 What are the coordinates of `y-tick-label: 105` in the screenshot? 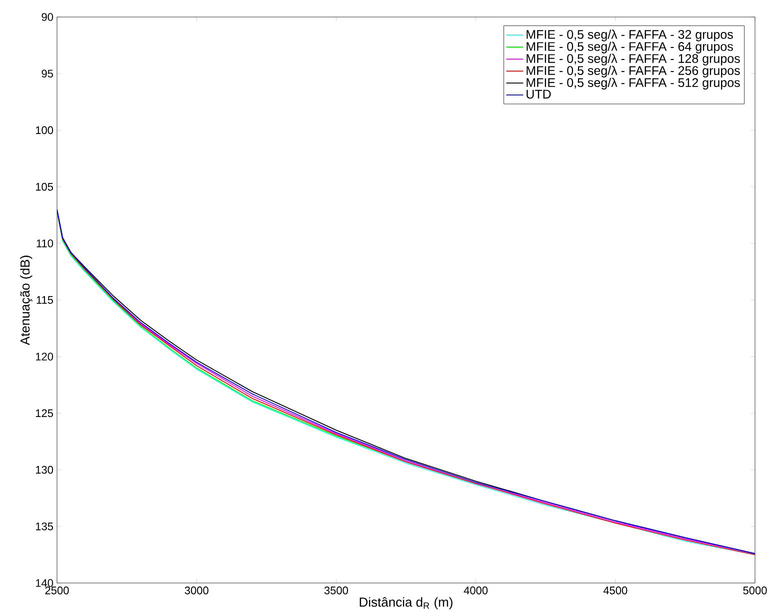 It's located at (45, 186).